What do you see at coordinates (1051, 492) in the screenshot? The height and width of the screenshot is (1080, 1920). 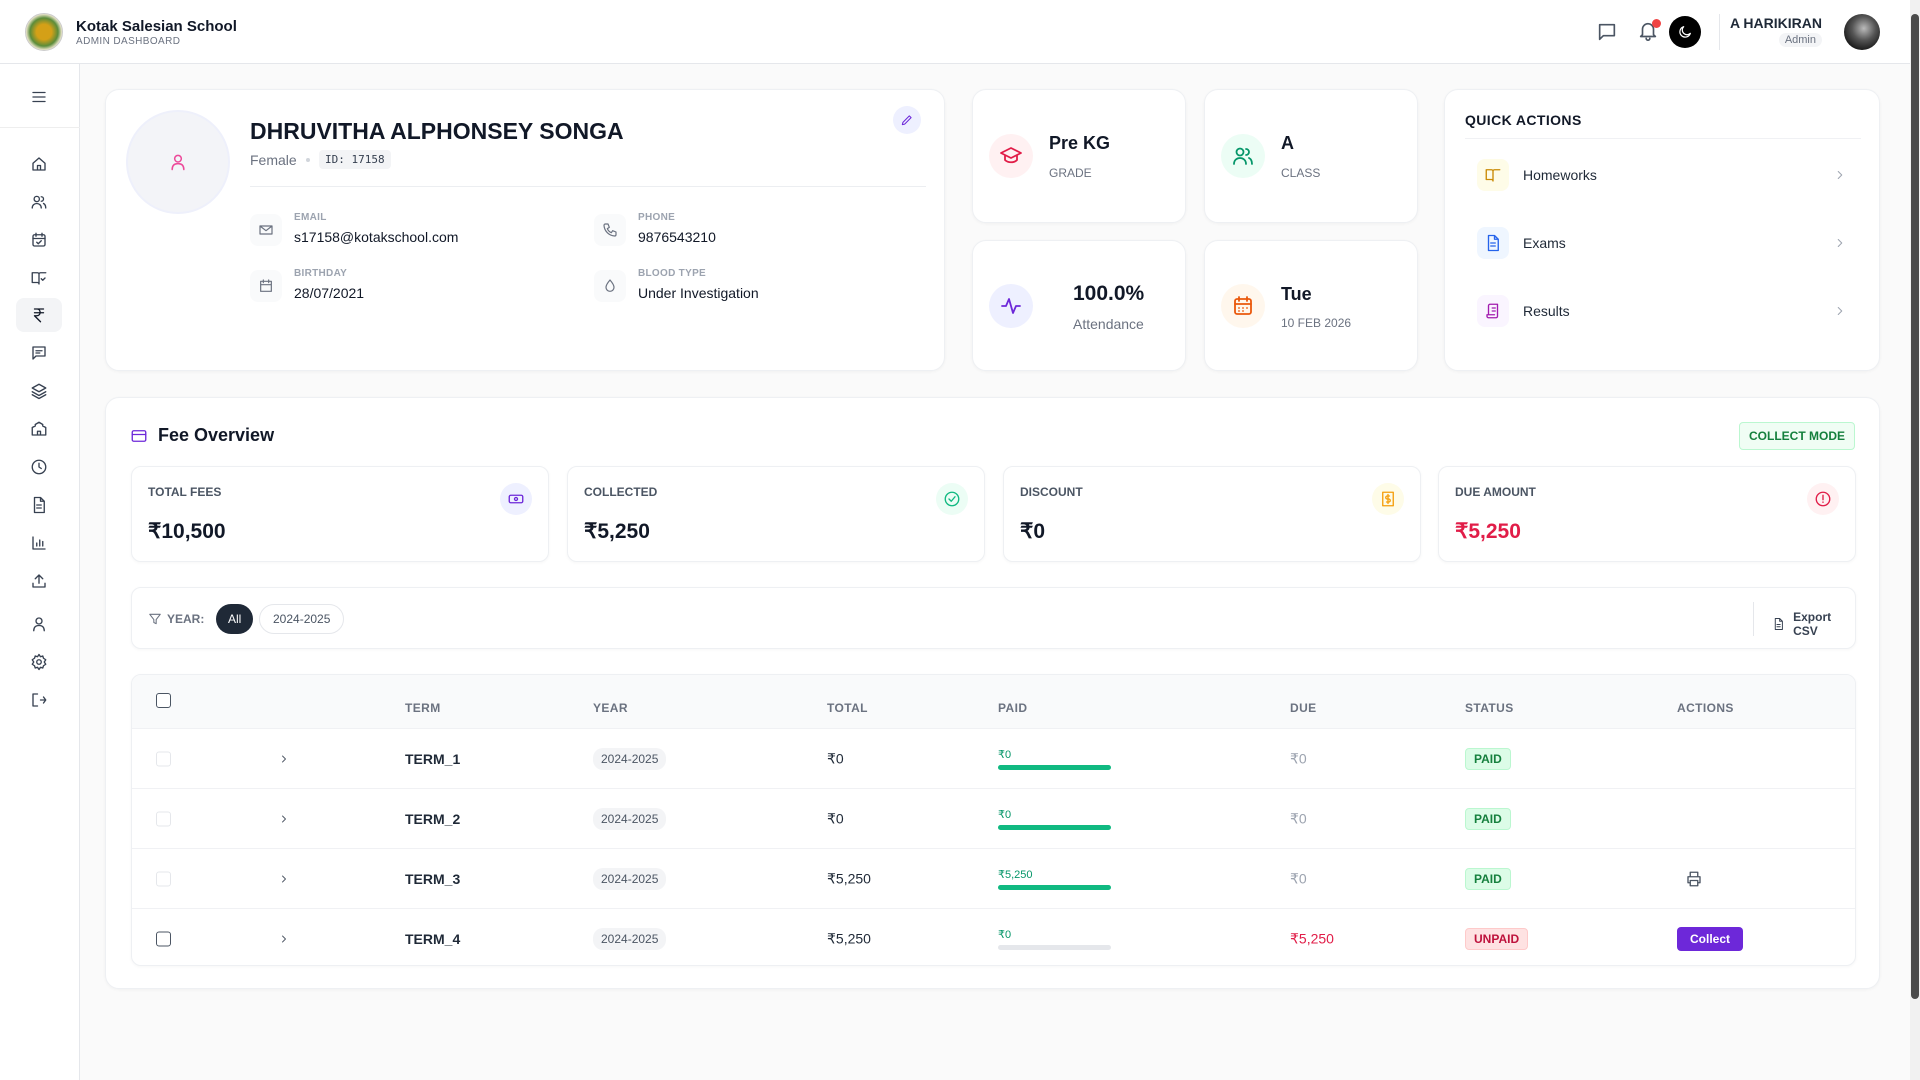 I see `stat-label: DISCOUNT` at bounding box center [1051, 492].